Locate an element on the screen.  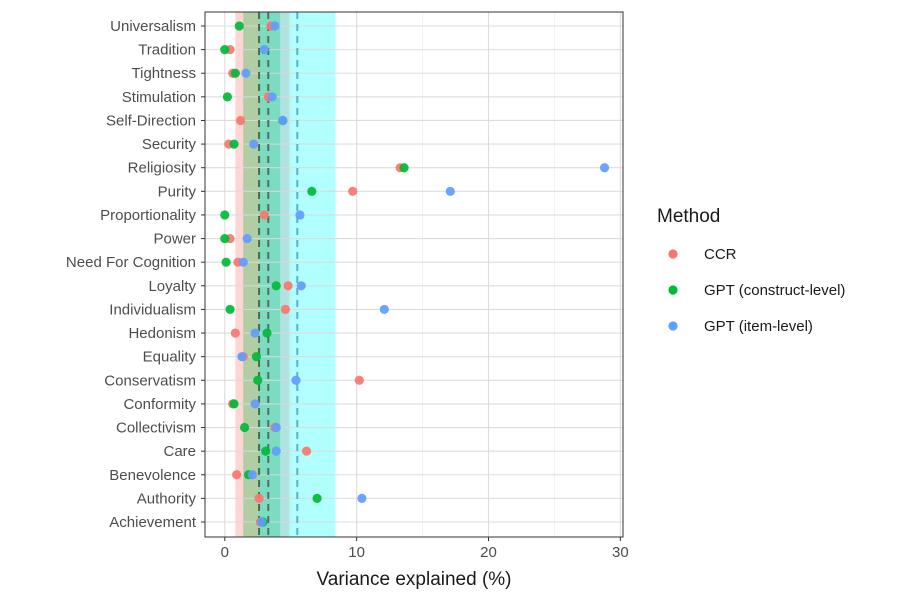
y-tick-label: Purity is located at coordinates (177, 191).